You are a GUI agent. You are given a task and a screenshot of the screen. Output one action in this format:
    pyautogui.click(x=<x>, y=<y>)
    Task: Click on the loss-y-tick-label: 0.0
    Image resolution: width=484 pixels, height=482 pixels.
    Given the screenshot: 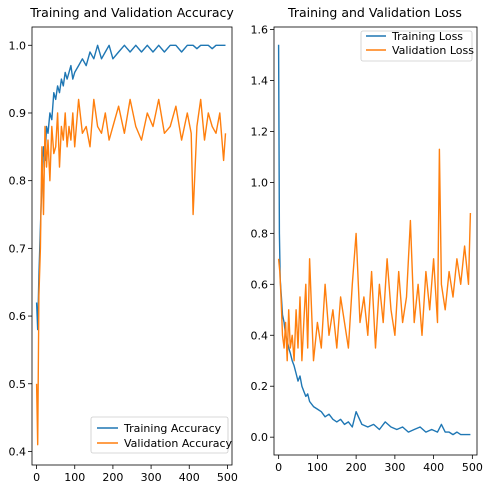 What is the action you would take?
    pyautogui.click(x=260, y=437)
    